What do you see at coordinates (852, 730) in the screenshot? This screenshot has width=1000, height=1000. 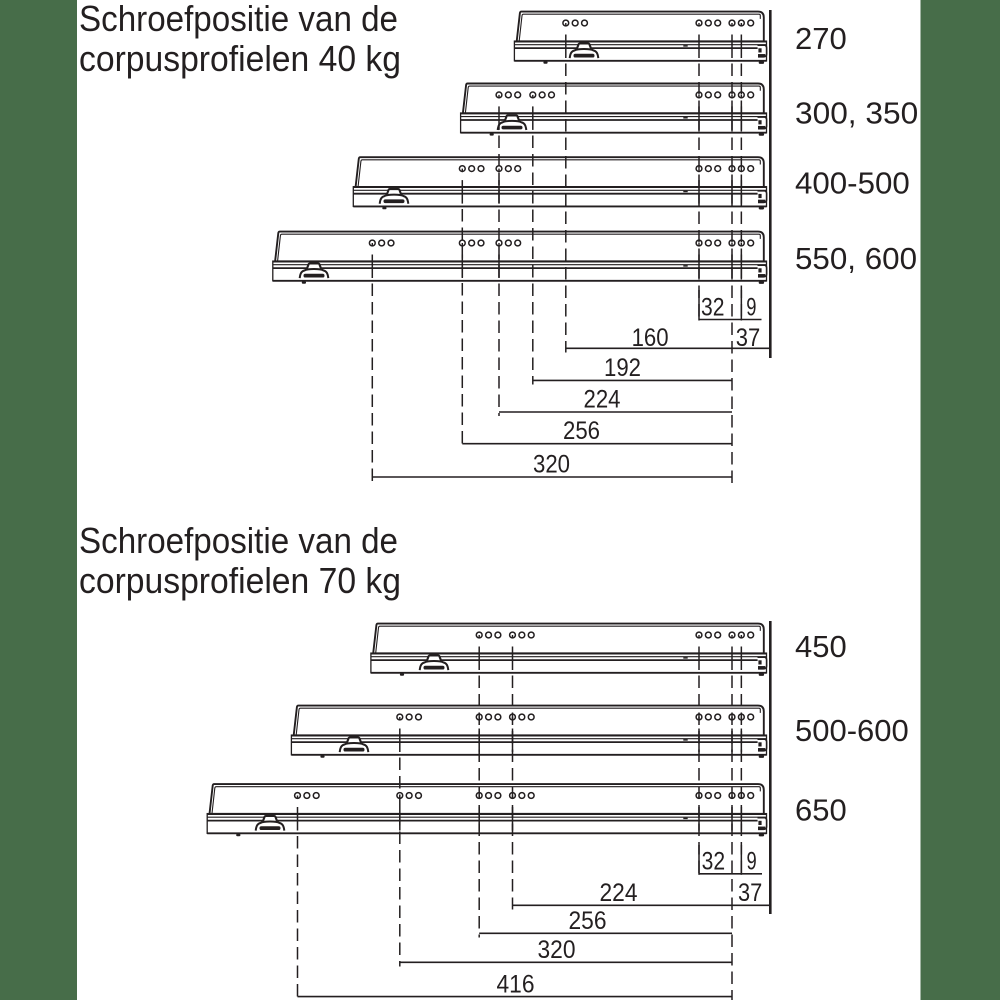 I see `svg-text: 500-600` at bounding box center [852, 730].